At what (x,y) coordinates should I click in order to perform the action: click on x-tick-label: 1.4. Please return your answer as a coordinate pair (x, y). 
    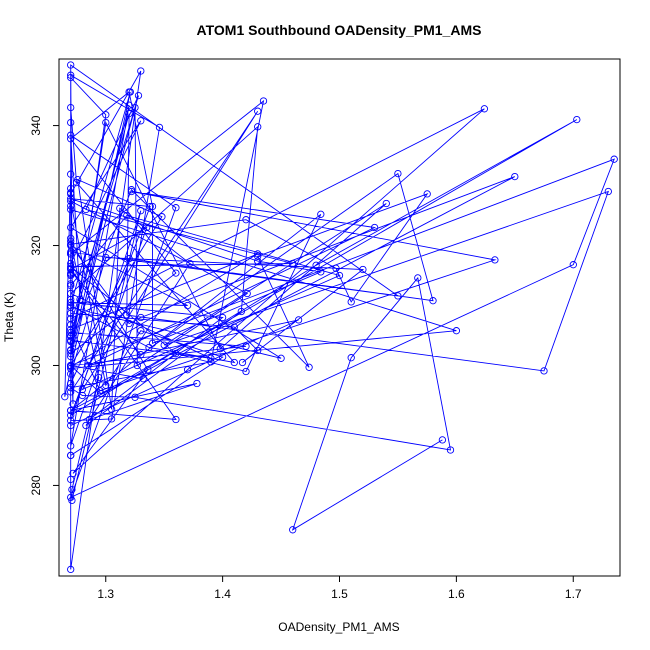
    Looking at the image, I should click on (222, 594).